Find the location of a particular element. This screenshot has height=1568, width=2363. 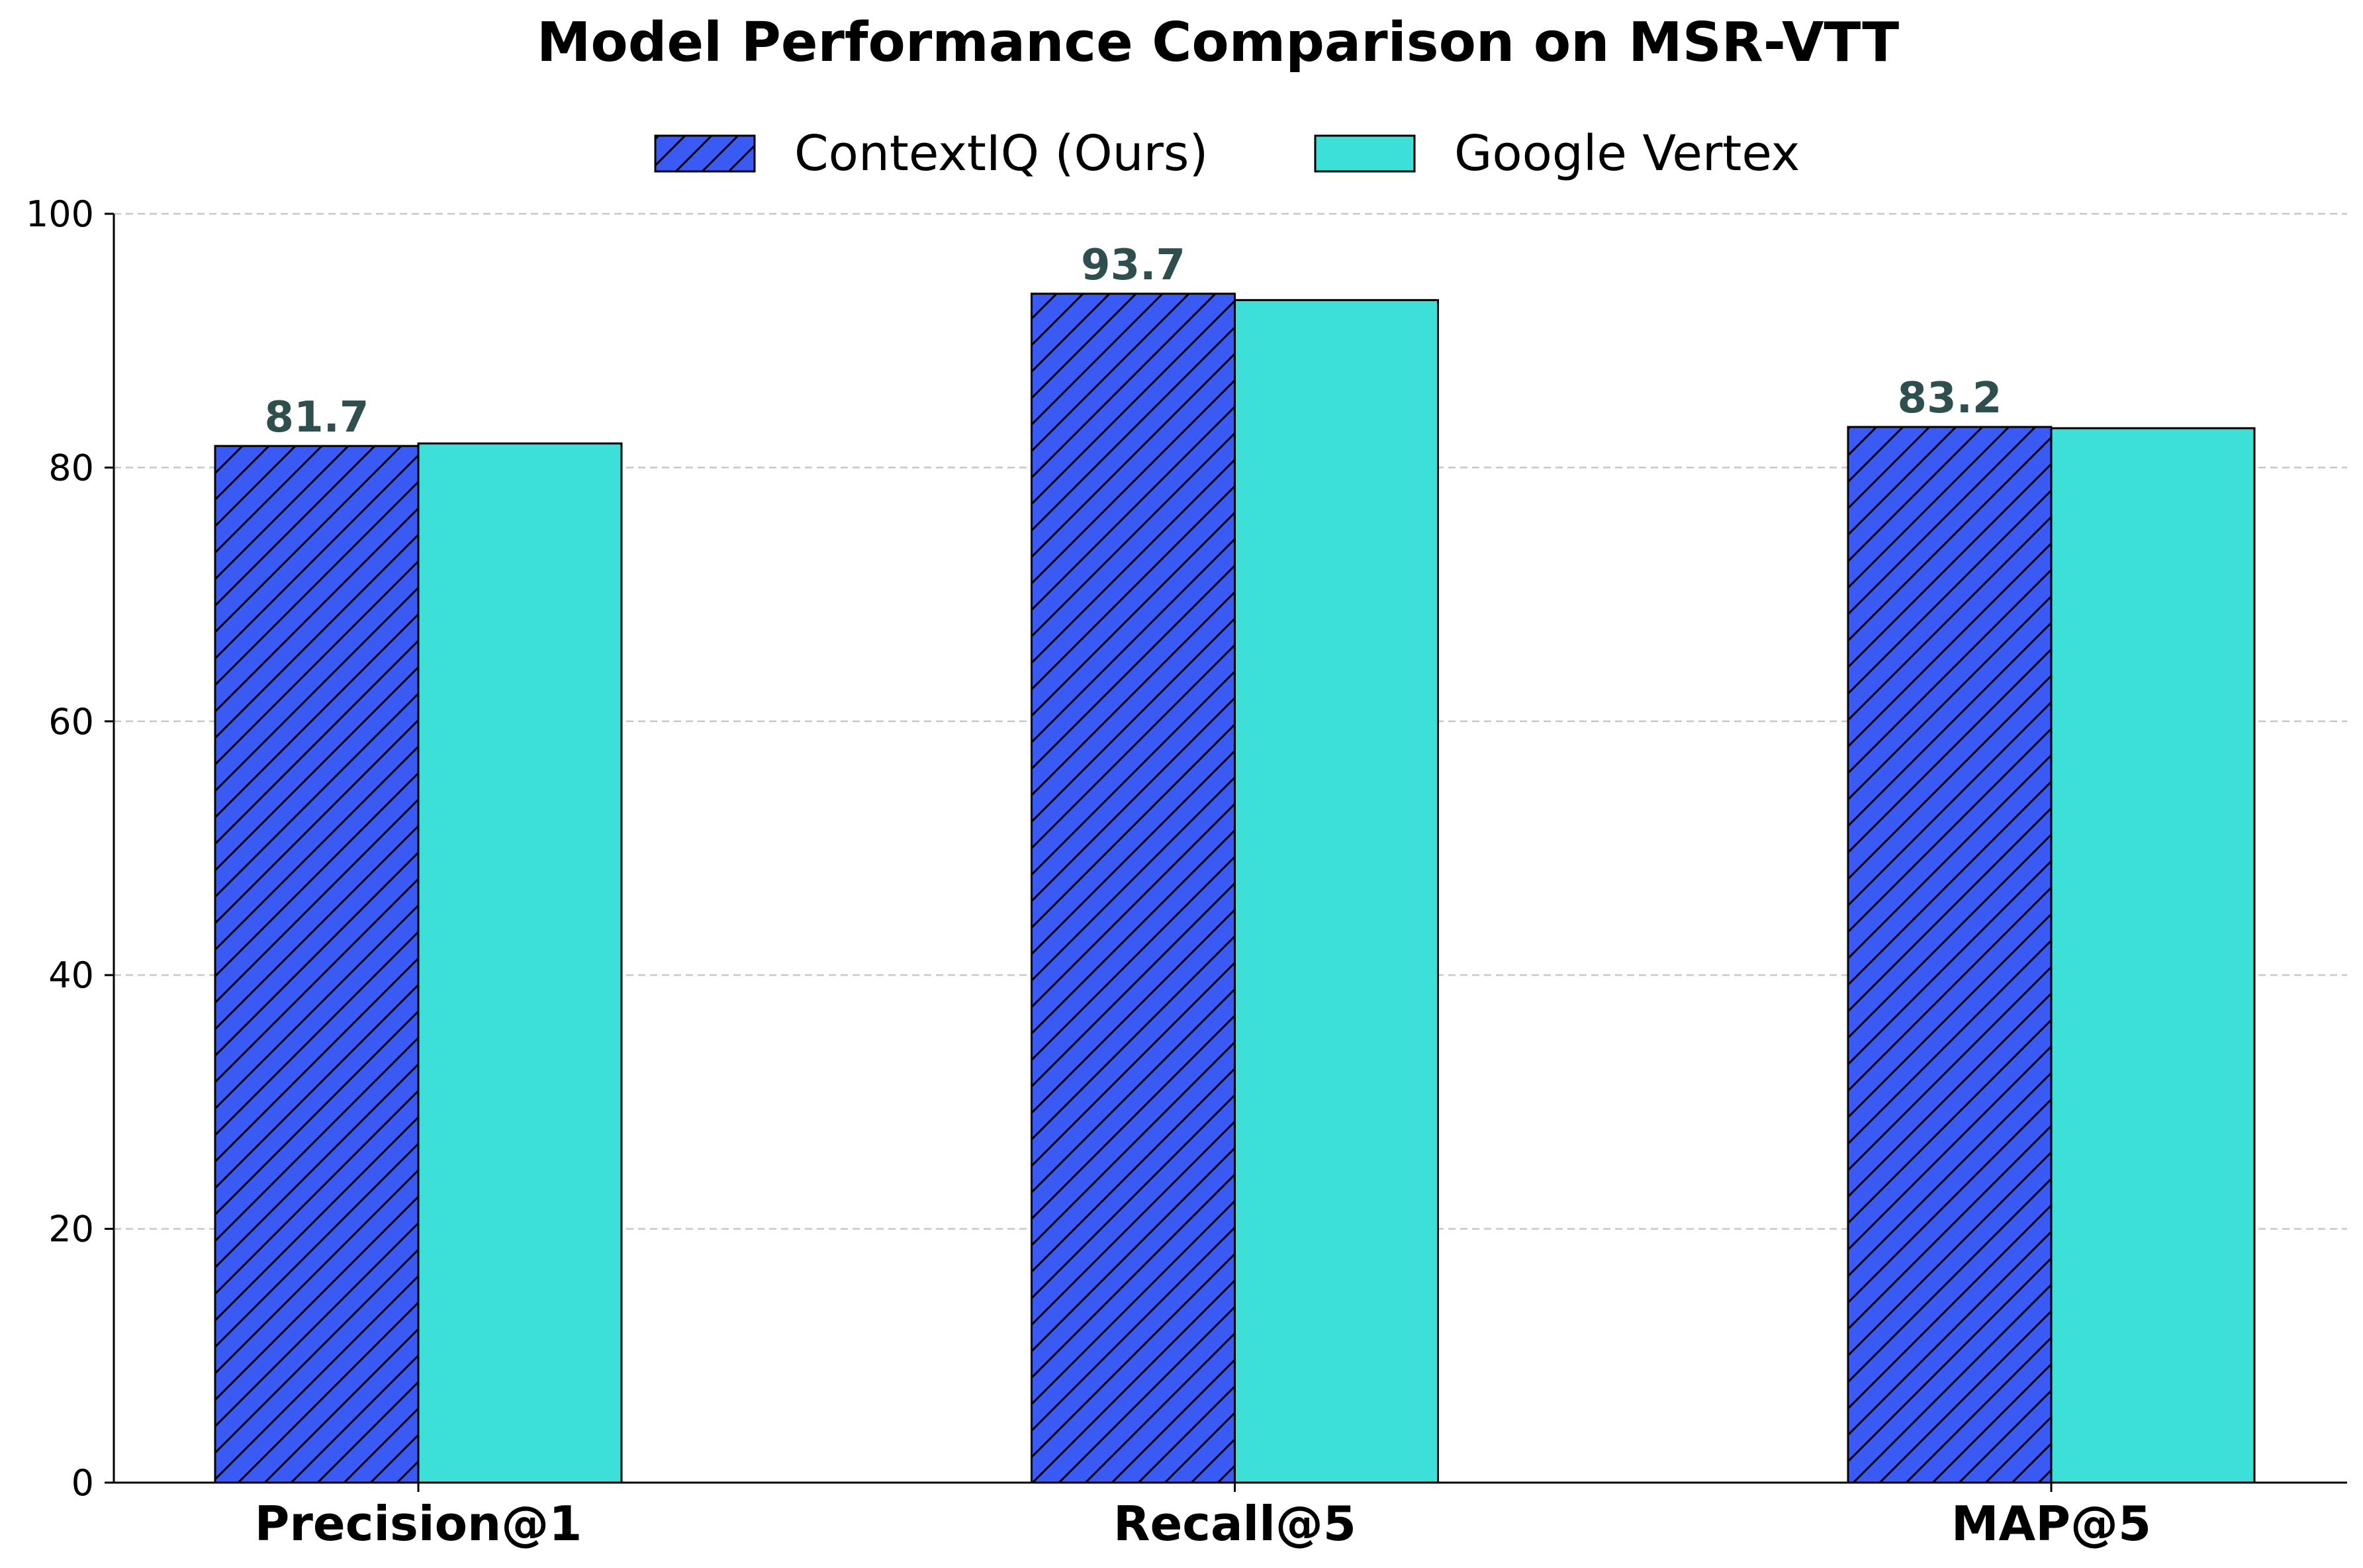

data-labels: 81.7 93.7 83.2 is located at coordinates (1133, 341).